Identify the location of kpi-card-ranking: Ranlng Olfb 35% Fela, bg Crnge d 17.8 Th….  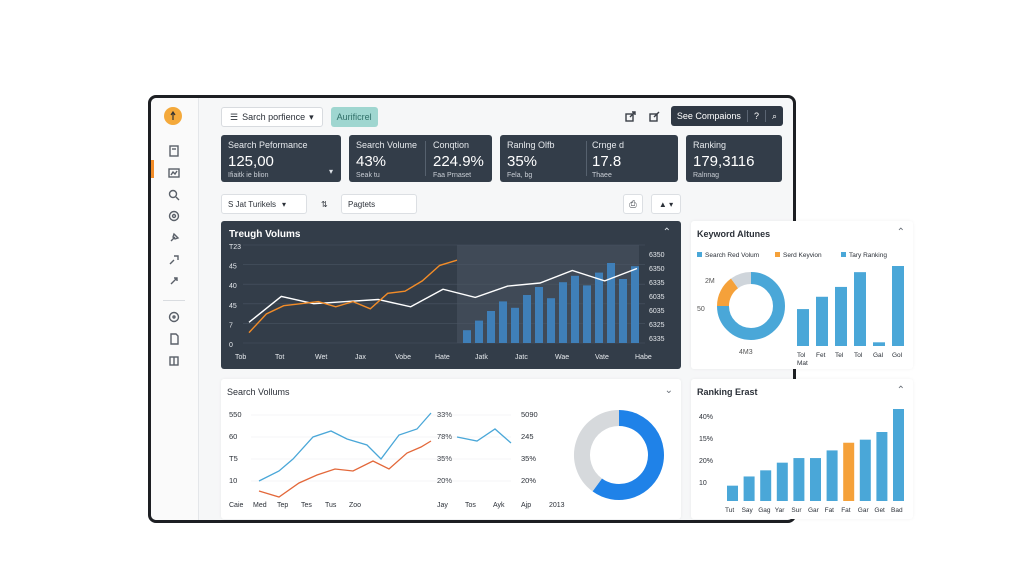
(589, 158).